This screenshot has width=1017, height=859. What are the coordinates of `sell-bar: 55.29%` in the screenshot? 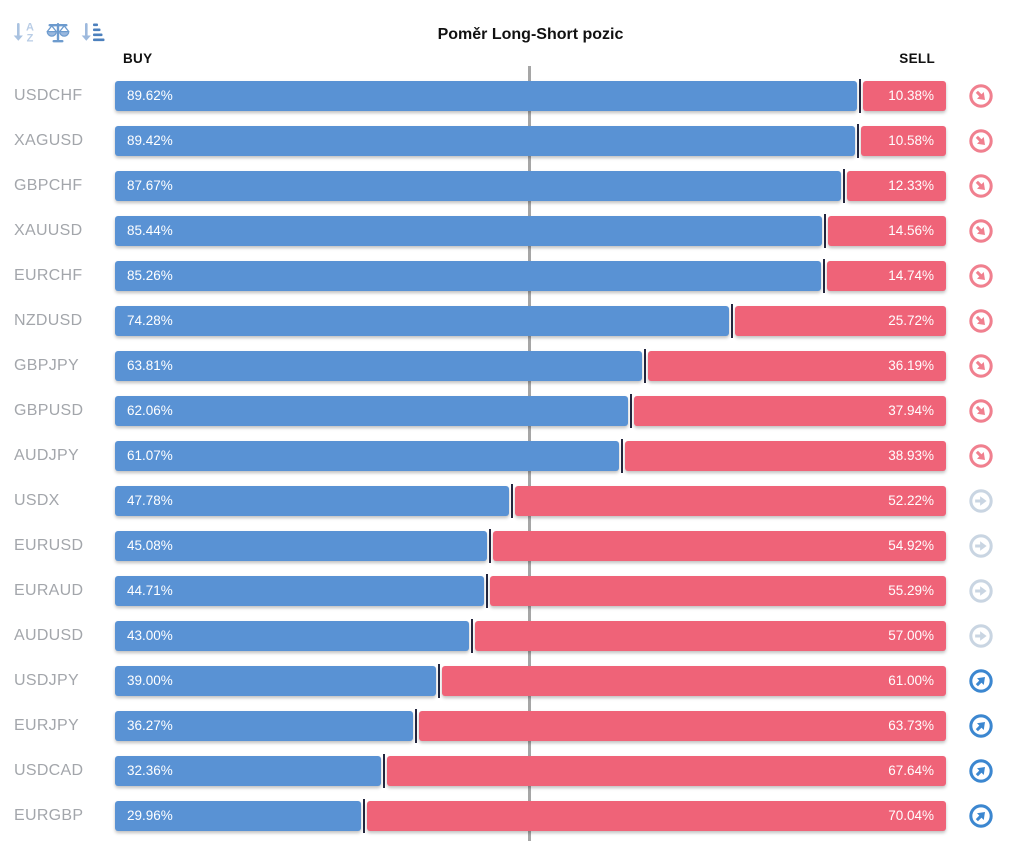 It's located at (717, 591).